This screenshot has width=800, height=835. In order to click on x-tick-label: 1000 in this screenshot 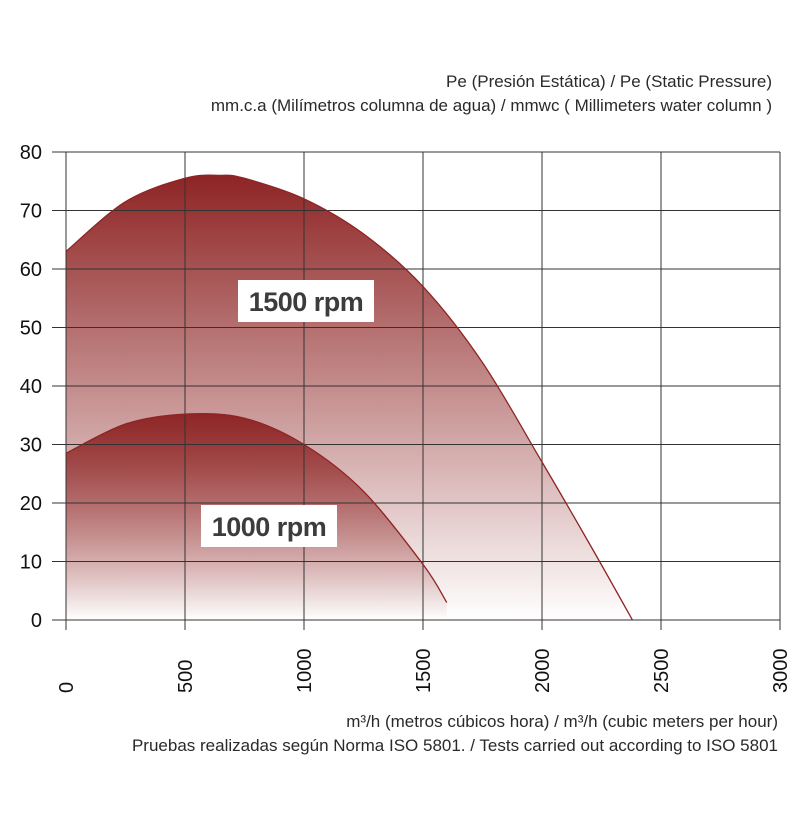, I will do `click(305, 671)`.